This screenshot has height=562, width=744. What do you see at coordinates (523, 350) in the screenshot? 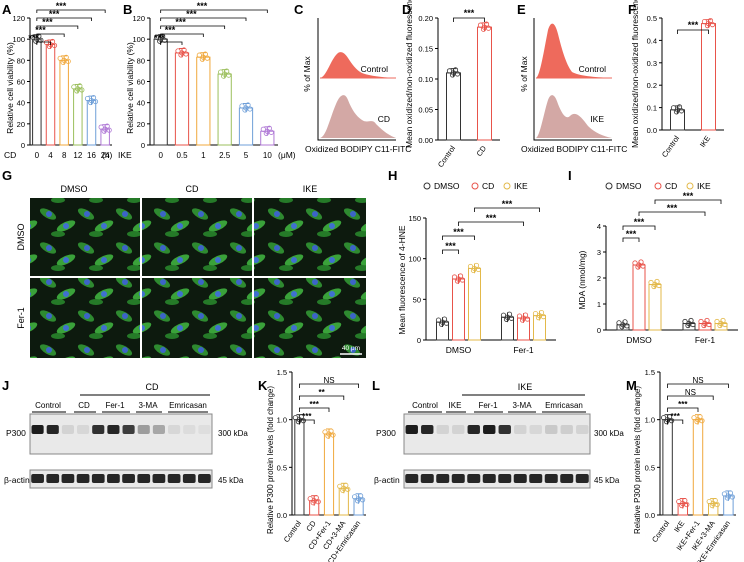
I see `panel-h-xtick-label: Fer-1` at bounding box center [523, 350].